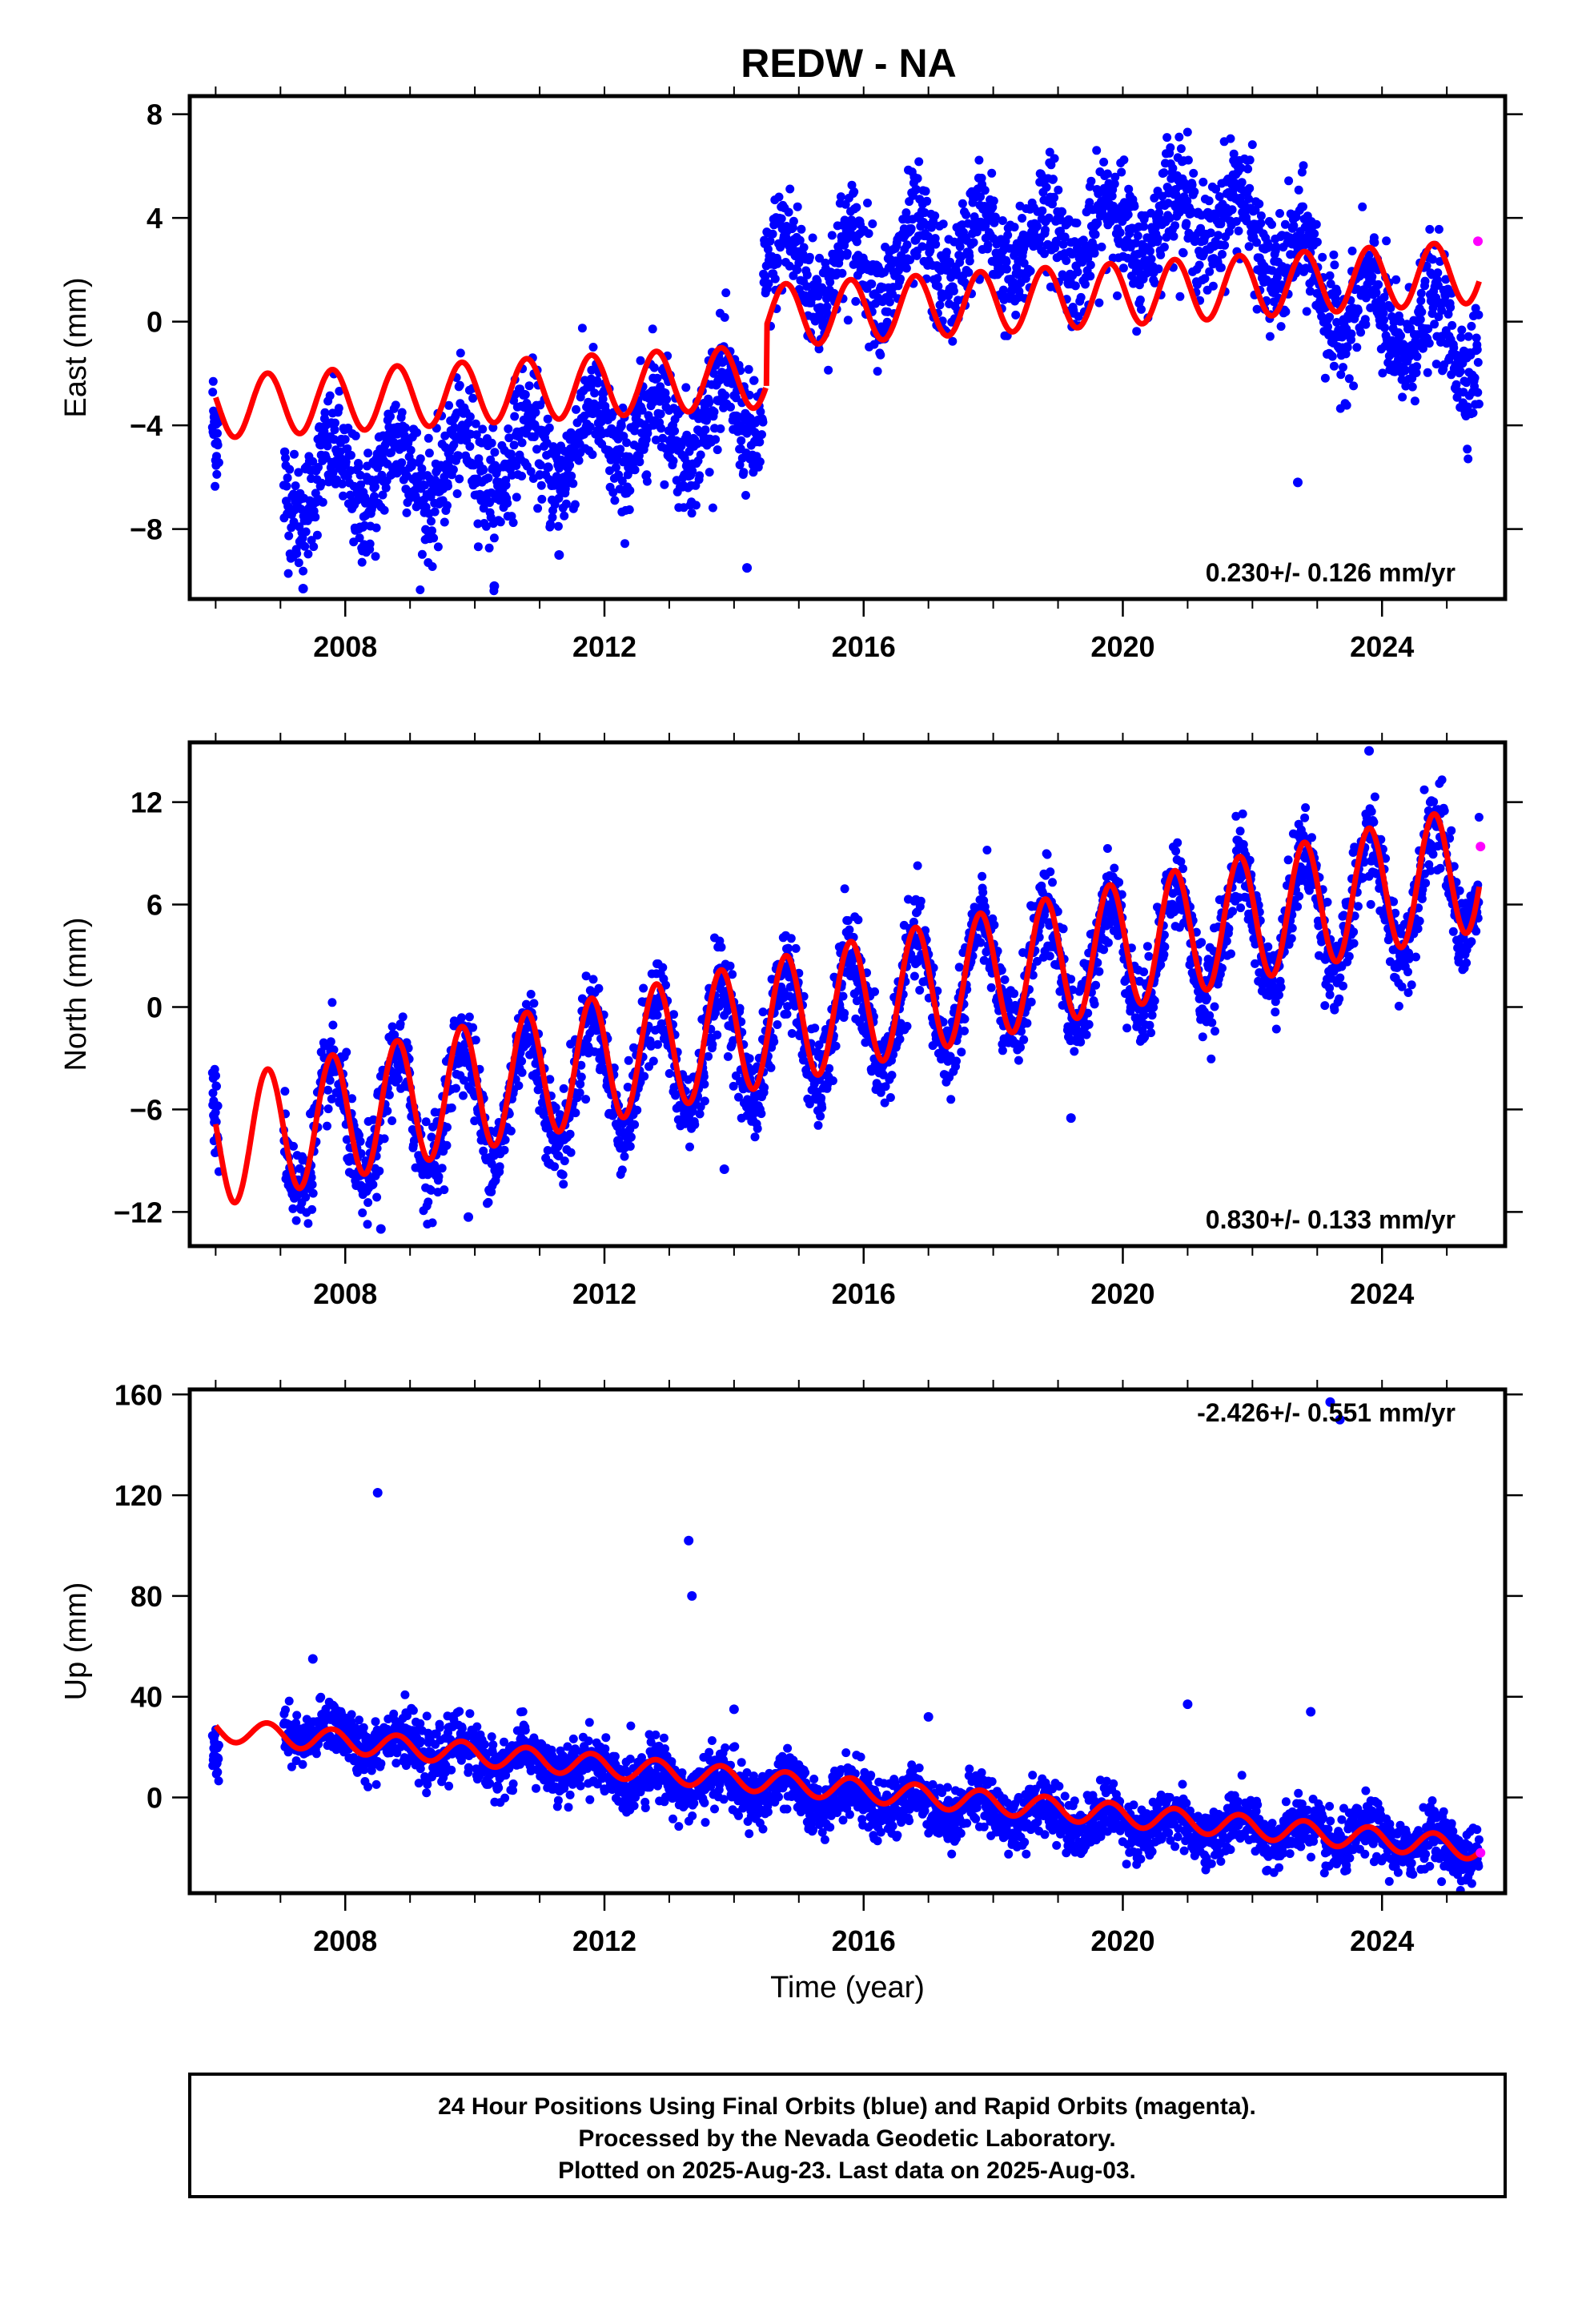  I want to click on figure-title: REDW - NA, so click(848, 63).